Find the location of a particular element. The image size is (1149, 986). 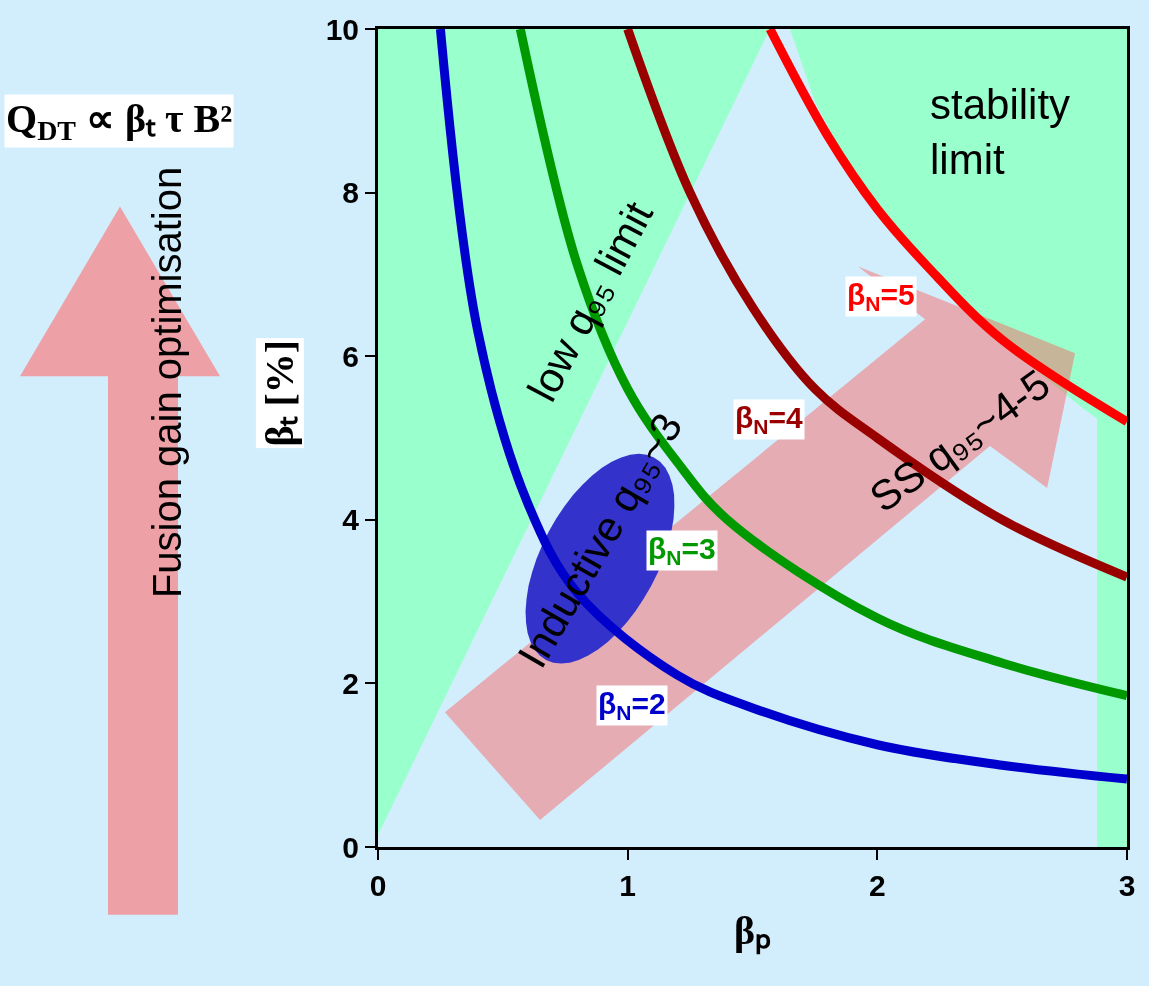

text: Fusion gain optimisation is located at coordinates (166, 382).